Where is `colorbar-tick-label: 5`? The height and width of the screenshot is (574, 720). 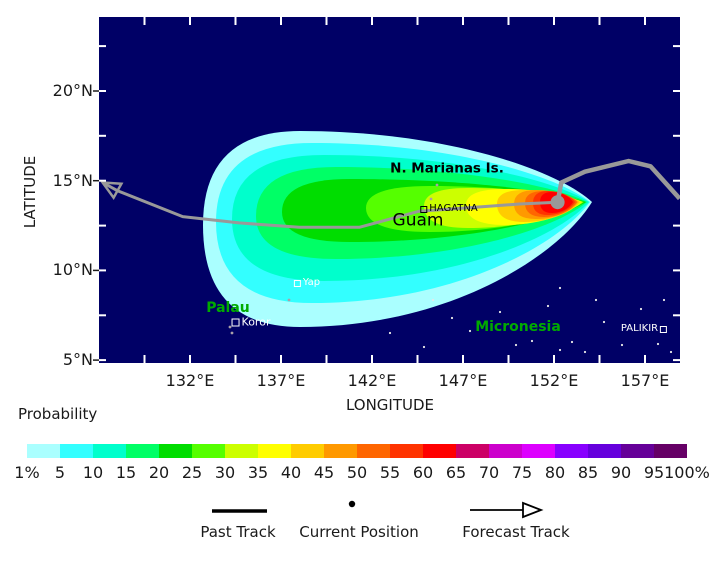
colorbar-tick-label: 5 is located at coordinates (60, 472).